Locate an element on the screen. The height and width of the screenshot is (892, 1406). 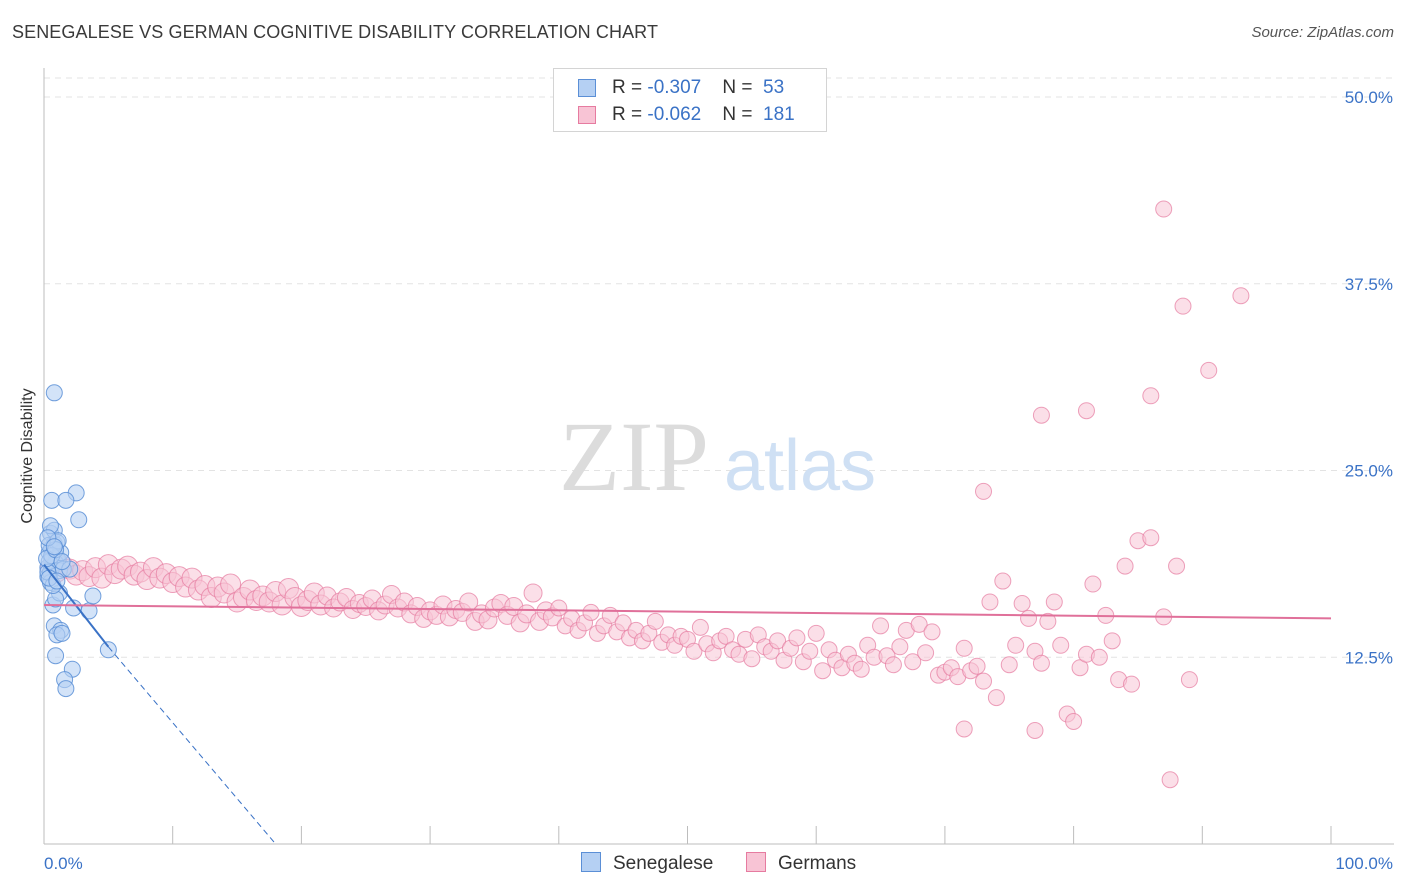
correlation-legend: R = -0.307 N = 53 R = -0.062 N = 181 is located at coordinates (690, 100).